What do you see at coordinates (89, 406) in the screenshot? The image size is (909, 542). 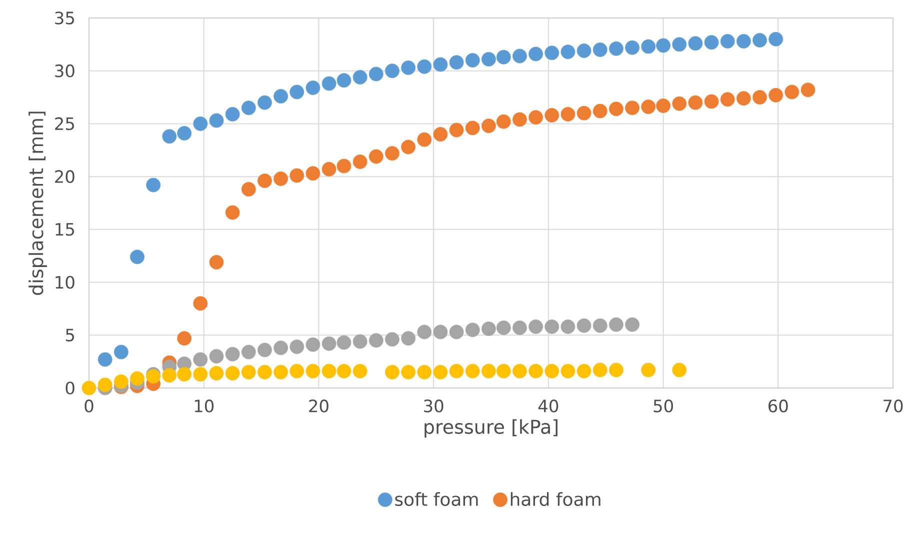 I see `x-tick-label: 0` at bounding box center [89, 406].